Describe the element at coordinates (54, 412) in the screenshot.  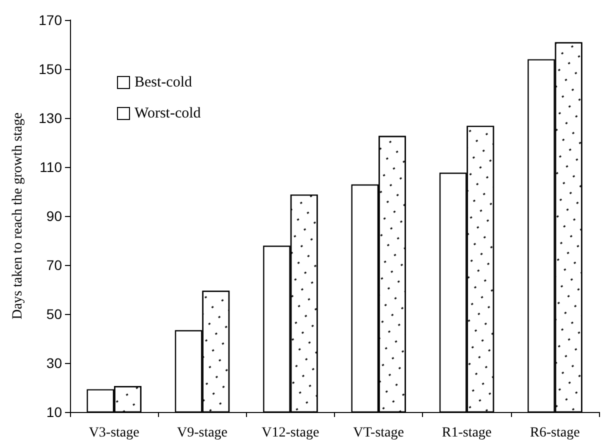
I see `y-tick-label: 10` at that location.